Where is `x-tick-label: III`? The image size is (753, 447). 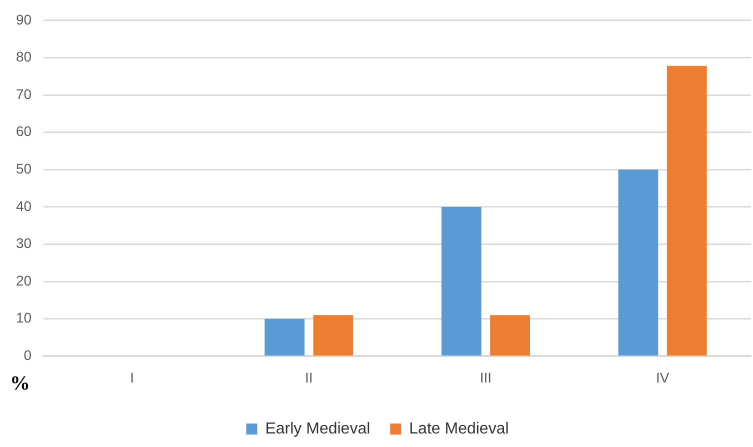 x-tick-label: III is located at coordinates (486, 377).